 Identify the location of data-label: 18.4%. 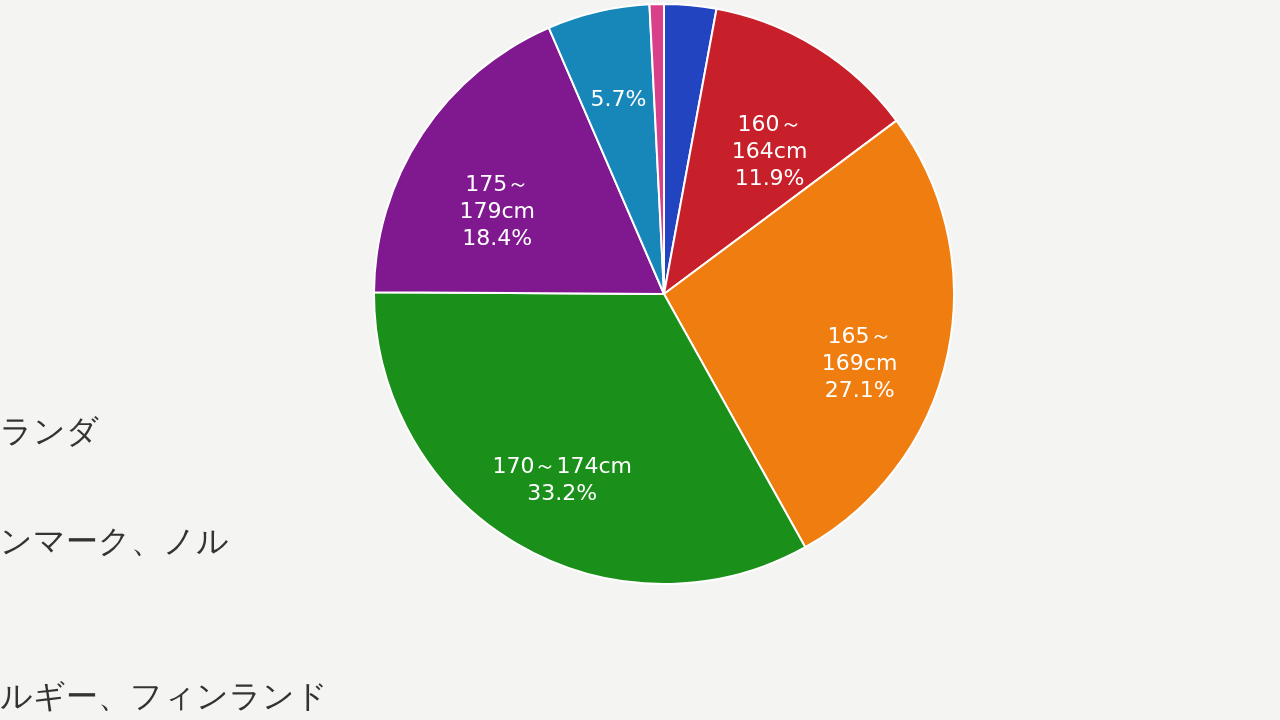
(497, 237).